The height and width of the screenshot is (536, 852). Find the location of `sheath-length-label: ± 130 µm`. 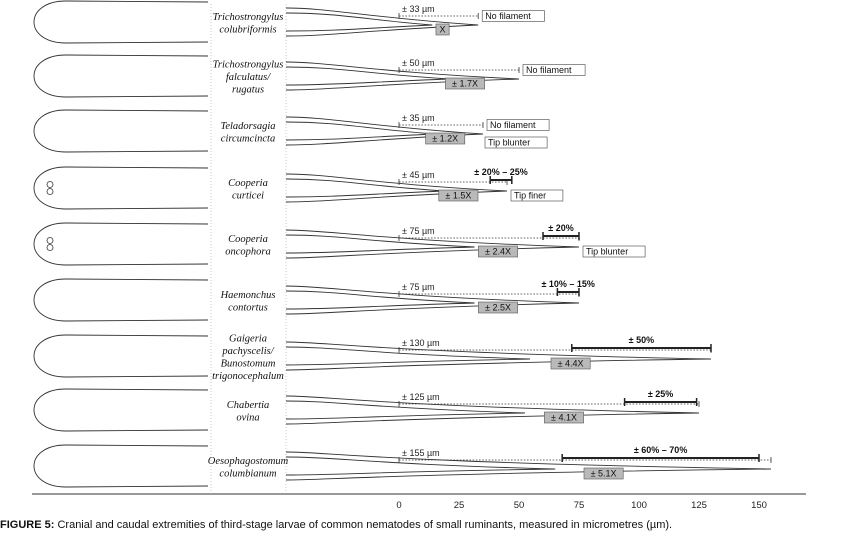

sheath-length-label: ± 130 µm is located at coordinates (421, 343).